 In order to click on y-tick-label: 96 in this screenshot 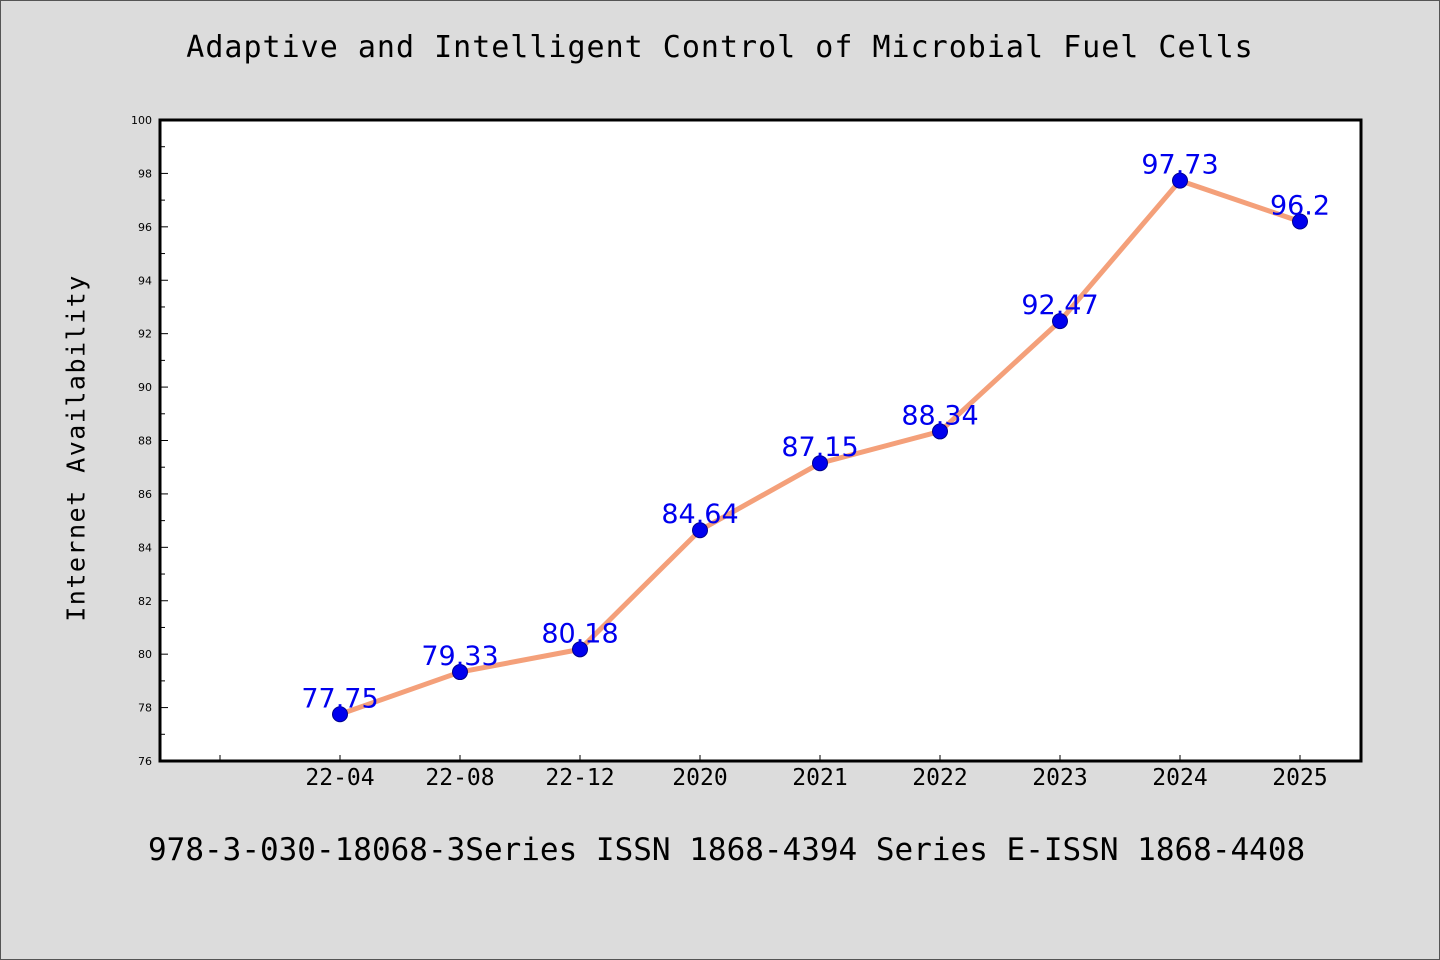, I will do `click(145, 227)`.